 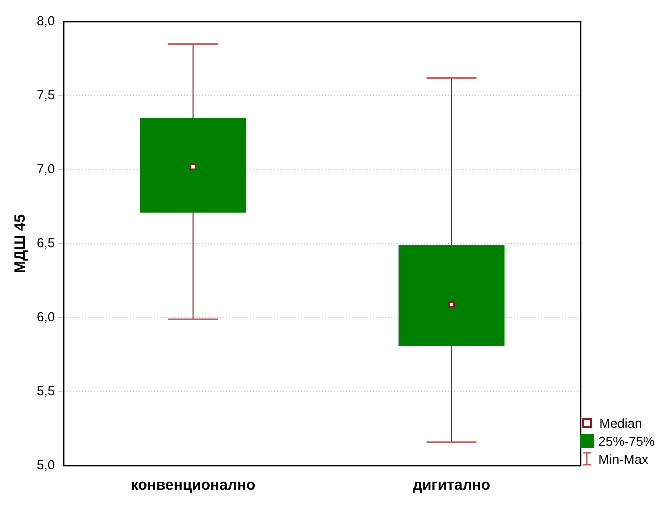 I want to click on y-tick-label: 7,5, so click(x=46, y=95).